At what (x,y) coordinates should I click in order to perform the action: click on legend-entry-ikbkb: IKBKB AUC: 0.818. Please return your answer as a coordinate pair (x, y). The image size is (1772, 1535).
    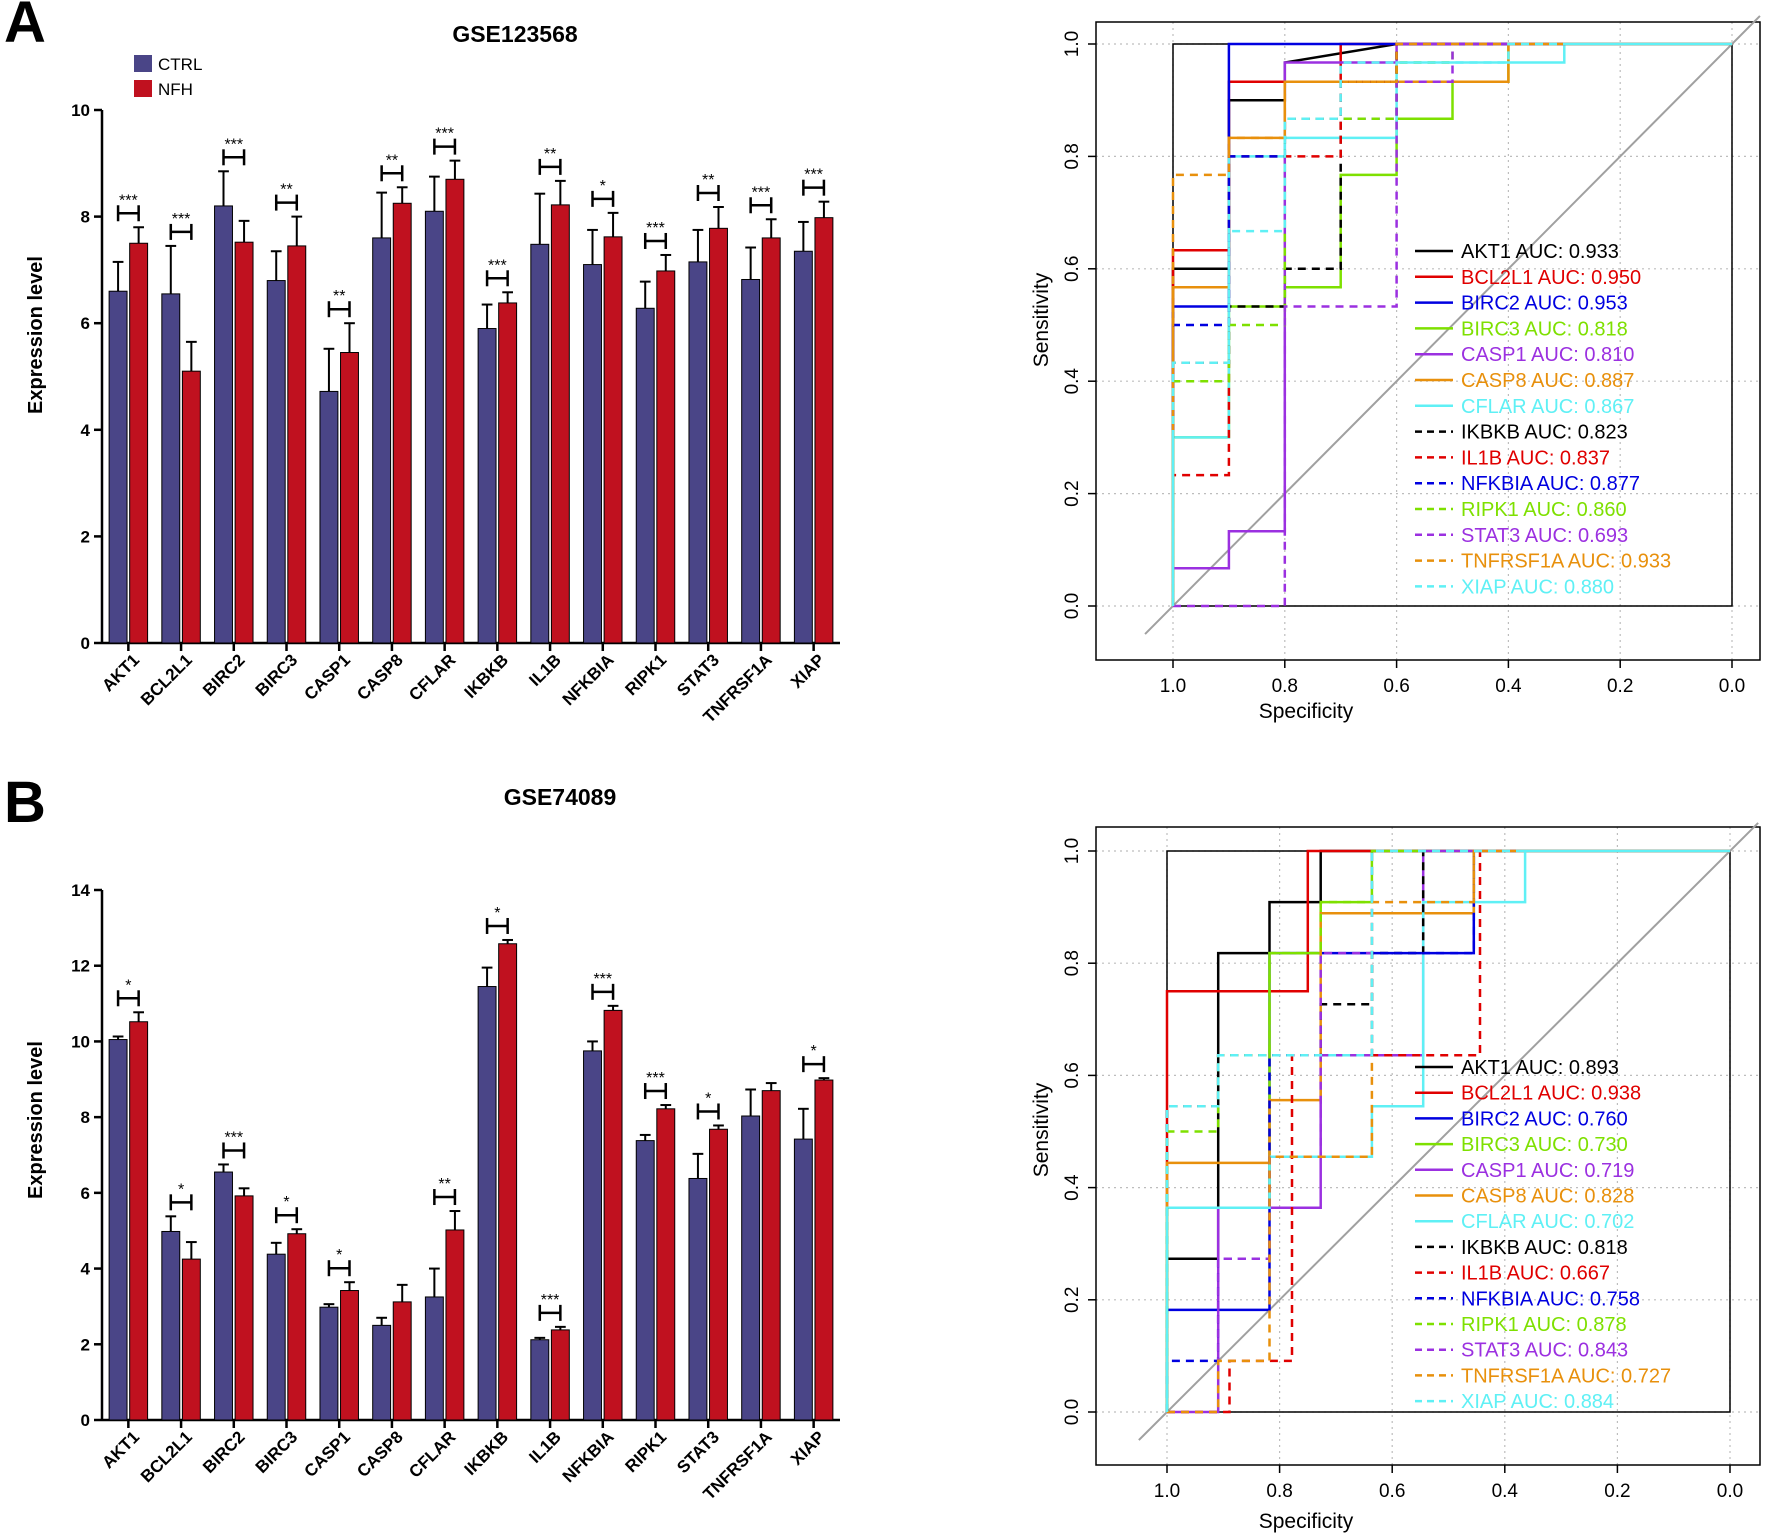
    Looking at the image, I should click on (1544, 1248).